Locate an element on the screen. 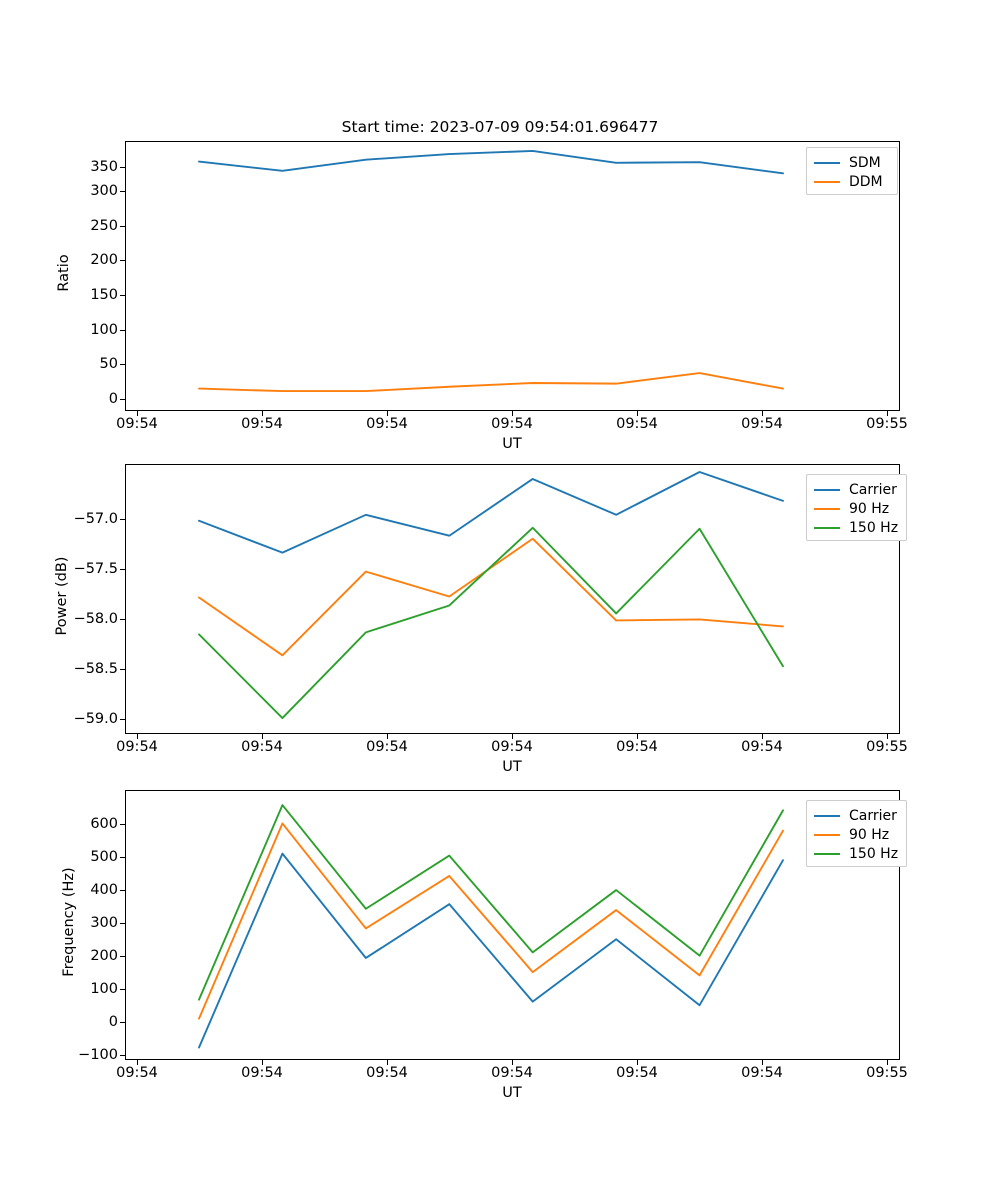 This screenshot has height=1200, width=1000. legend-swatch-90hz-frequency is located at coordinates (827, 834).